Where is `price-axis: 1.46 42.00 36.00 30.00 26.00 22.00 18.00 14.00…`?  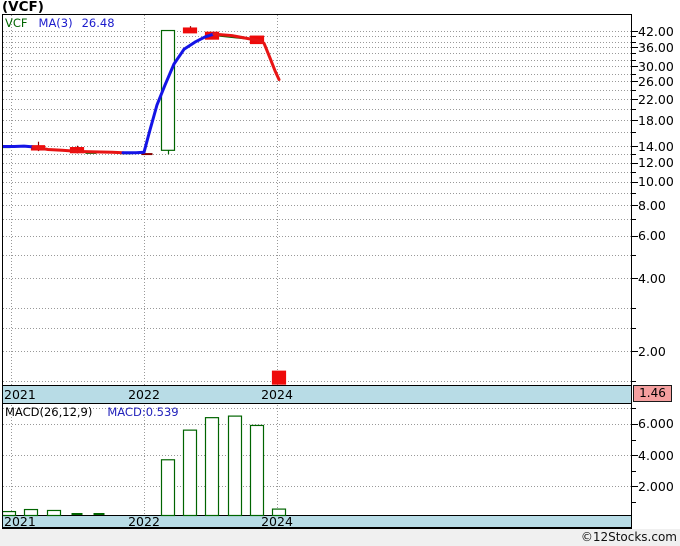 price-axis: 1.46 42.00 36.00 30.00 26.00 22.00 18.00 14.00… is located at coordinates (656, 264).